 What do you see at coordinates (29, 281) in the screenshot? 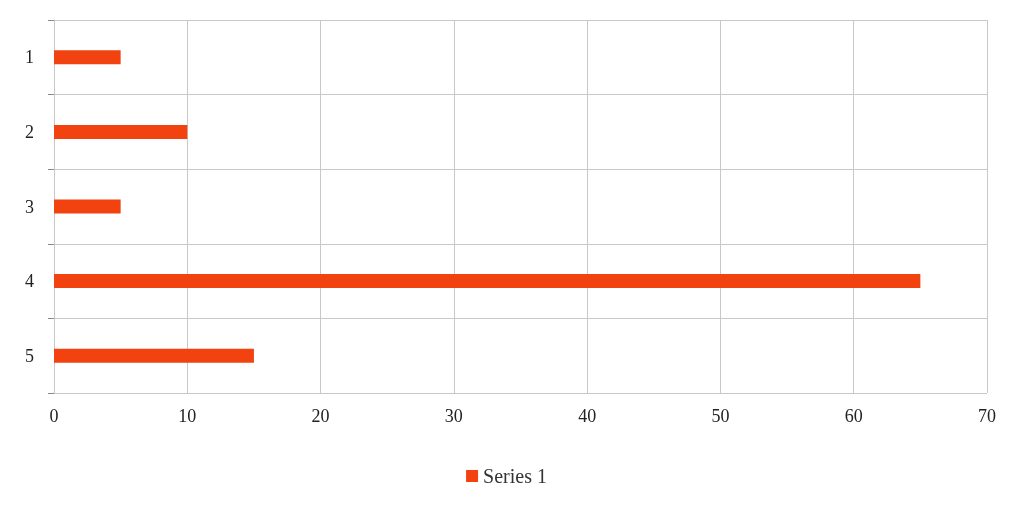
I see `y-tick-label: 4` at bounding box center [29, 281].